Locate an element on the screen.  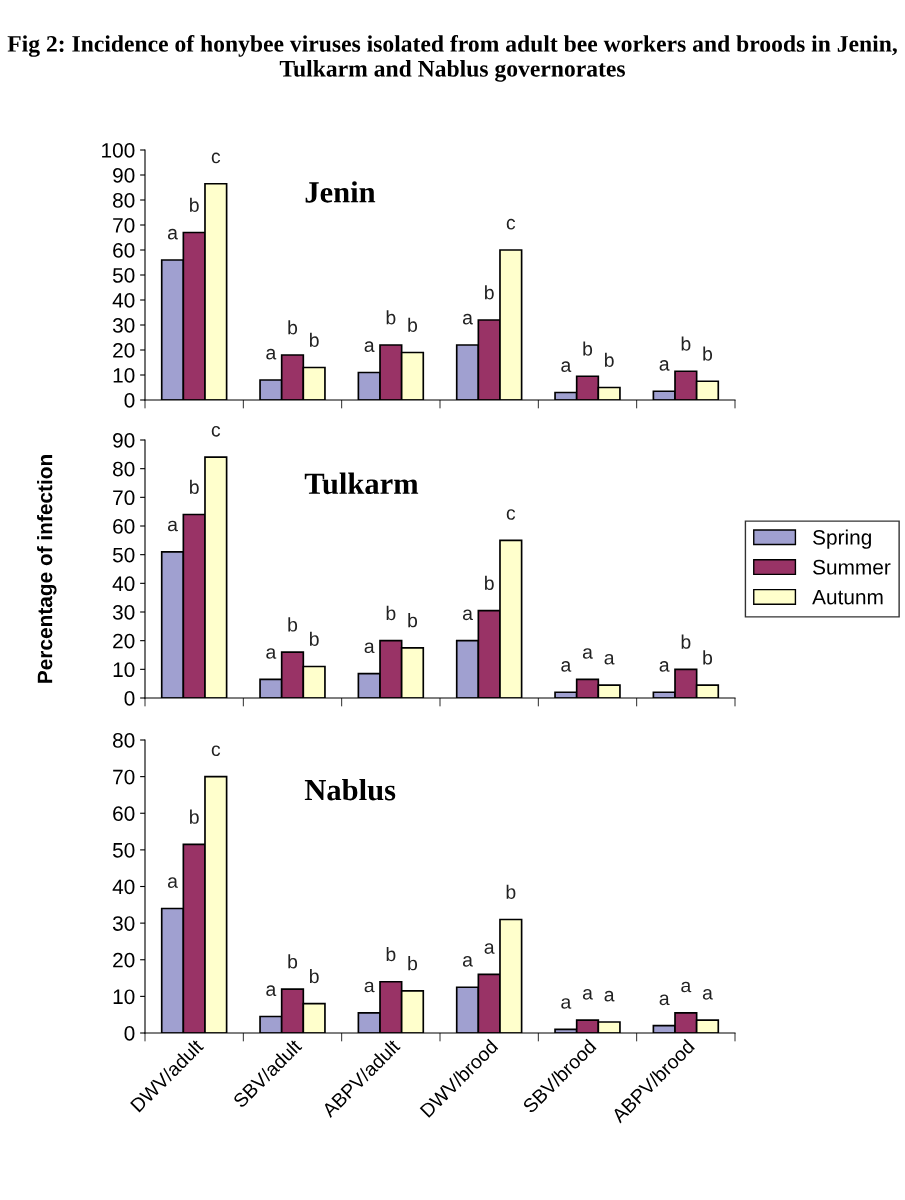
y-axis-title: Percentage of infection is located at coordinates (47, 569).